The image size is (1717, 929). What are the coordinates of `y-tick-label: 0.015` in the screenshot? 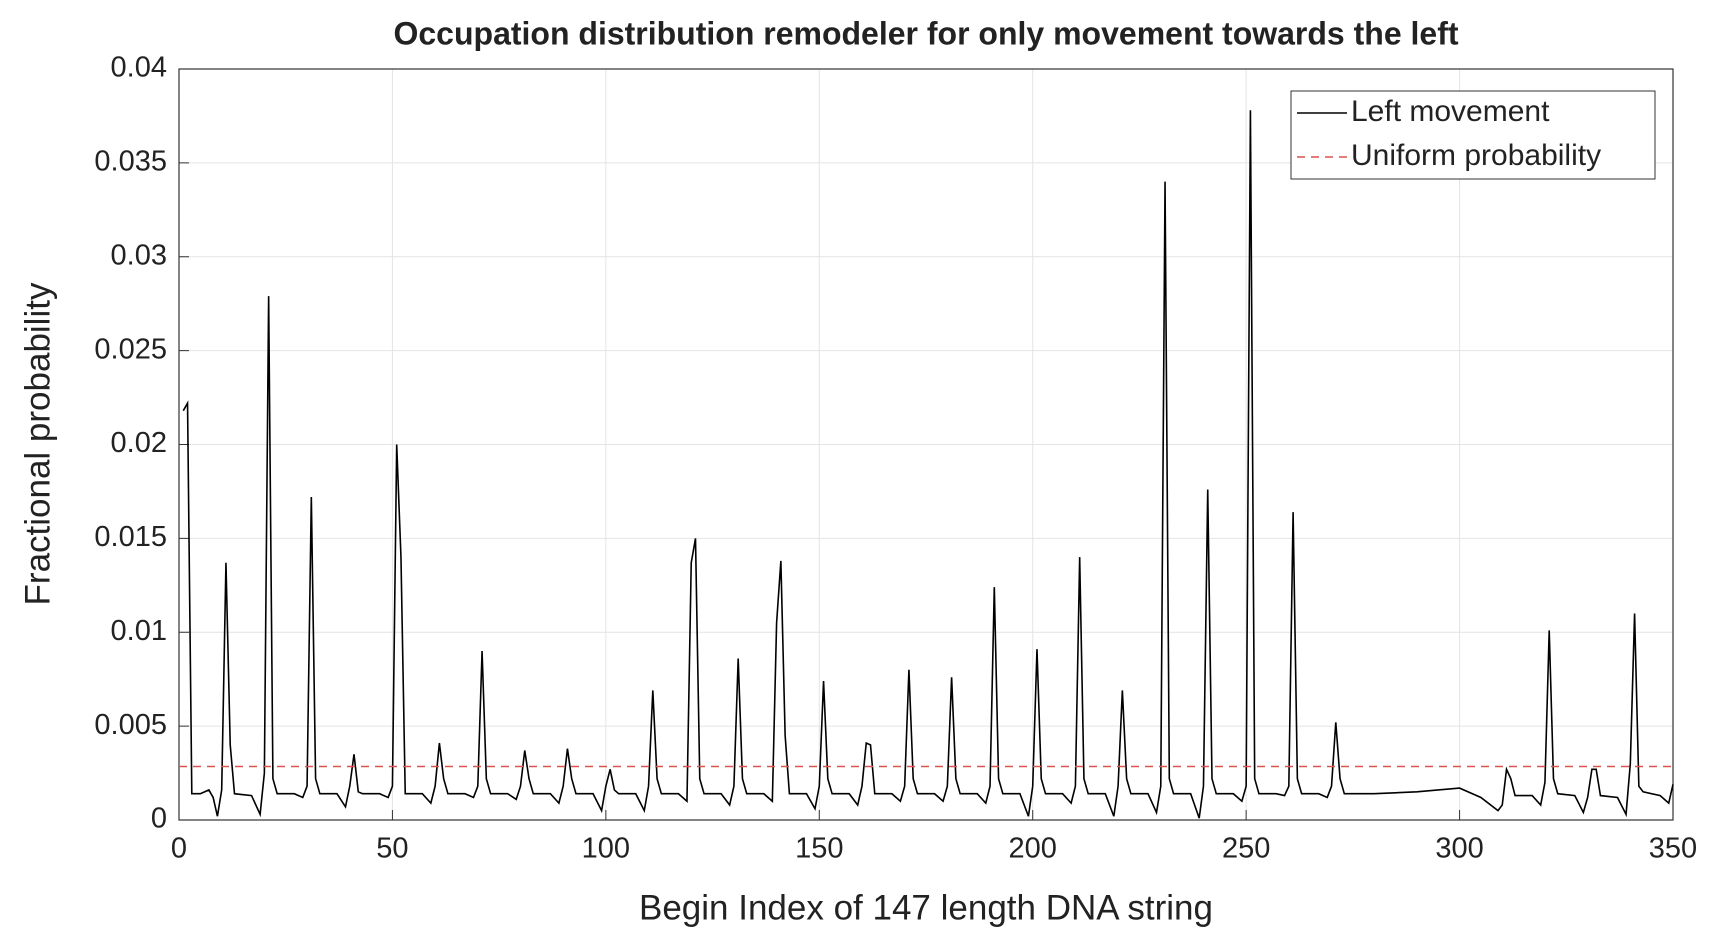 It's located at (130, 537).